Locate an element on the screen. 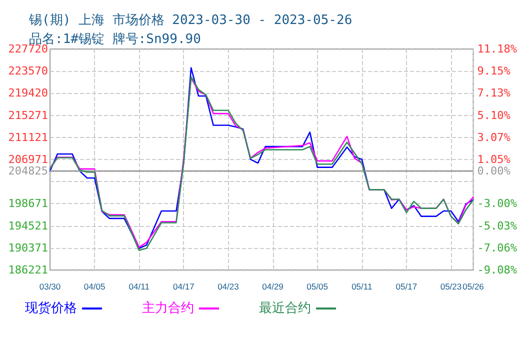 This screenshot has height=350, width=520. x-tick-label: 04/11 is located at coordinates (139, 287).